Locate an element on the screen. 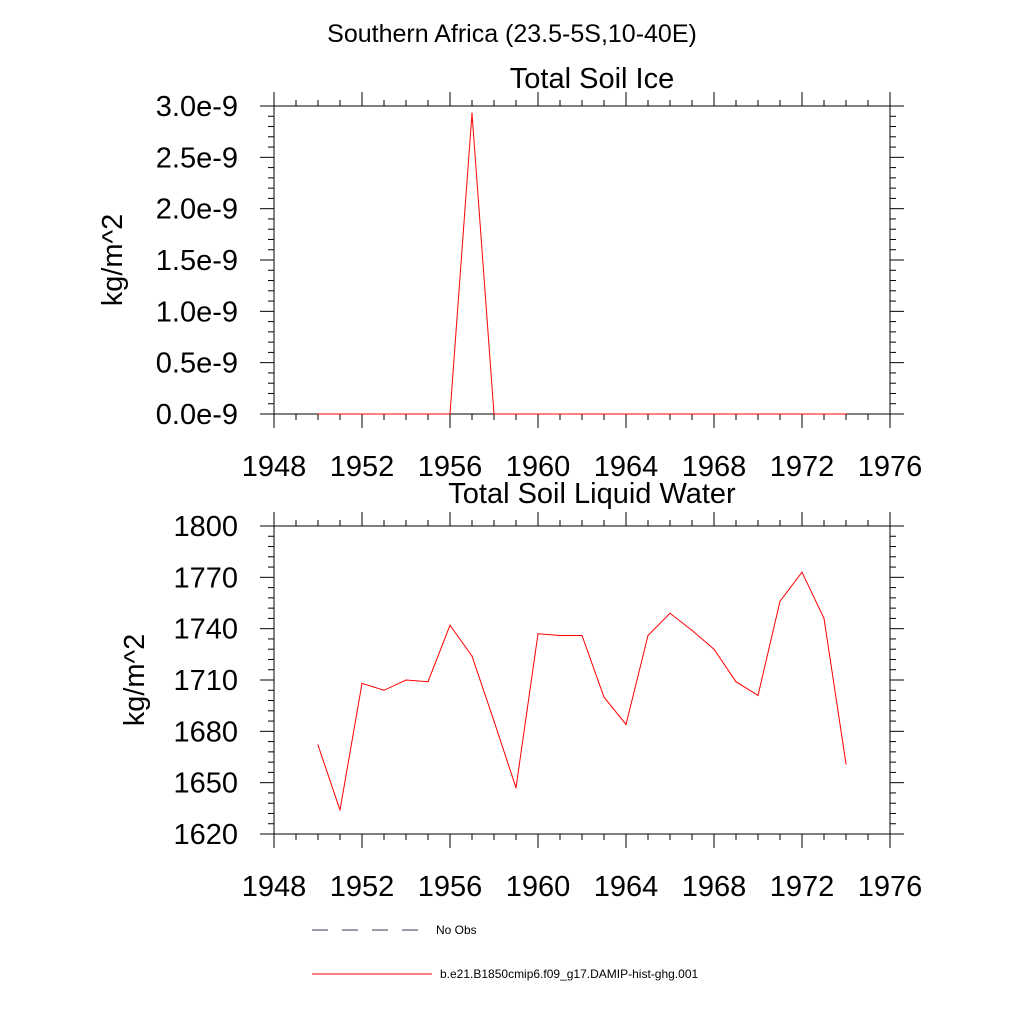  panel-title: Total Soil Ice is located at coordinates (592, 79).